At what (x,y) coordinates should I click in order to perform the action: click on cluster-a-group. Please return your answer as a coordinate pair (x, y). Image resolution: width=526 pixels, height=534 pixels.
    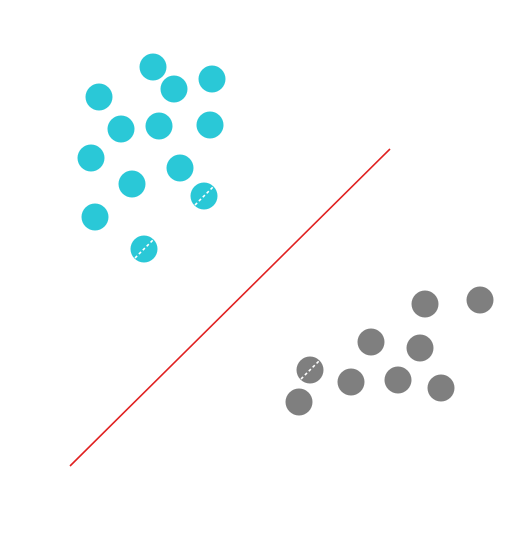
    Looking at the image, I should click on (151, 158).